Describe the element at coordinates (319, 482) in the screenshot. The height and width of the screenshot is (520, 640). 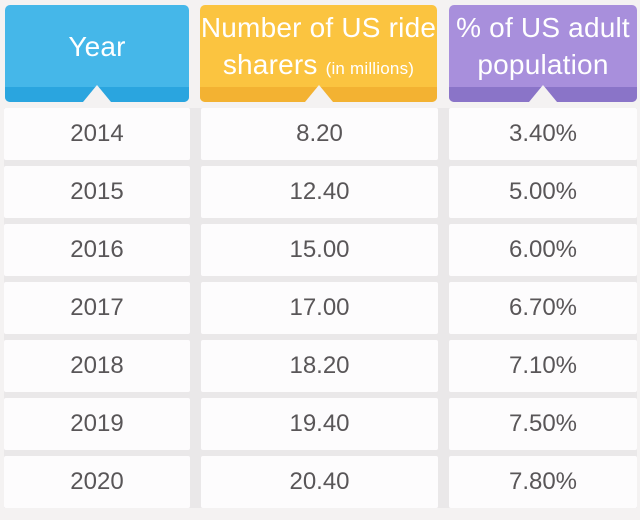
I see `cell-riders: 20.40` at that location.